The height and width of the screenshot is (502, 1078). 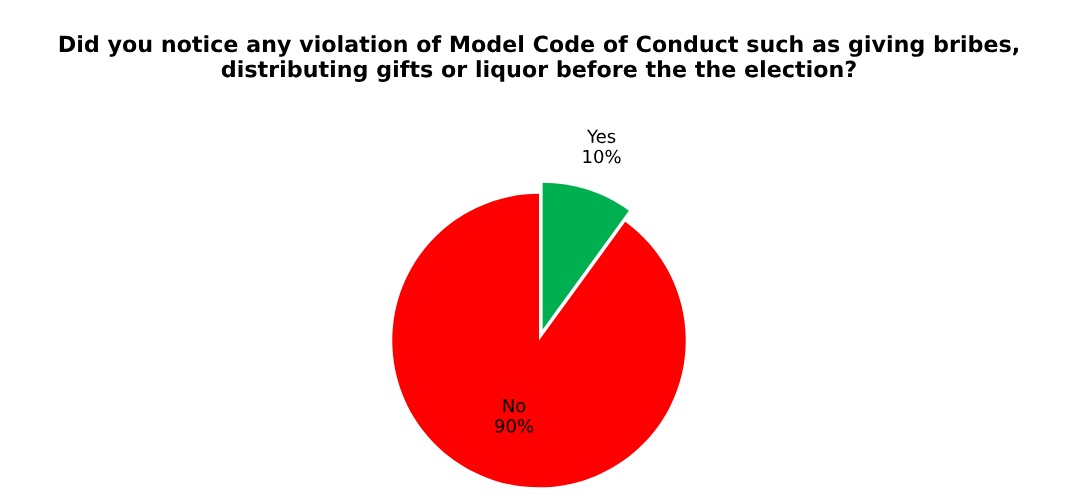 I want to click on data-label: 10%, so click(x=602, y=156).